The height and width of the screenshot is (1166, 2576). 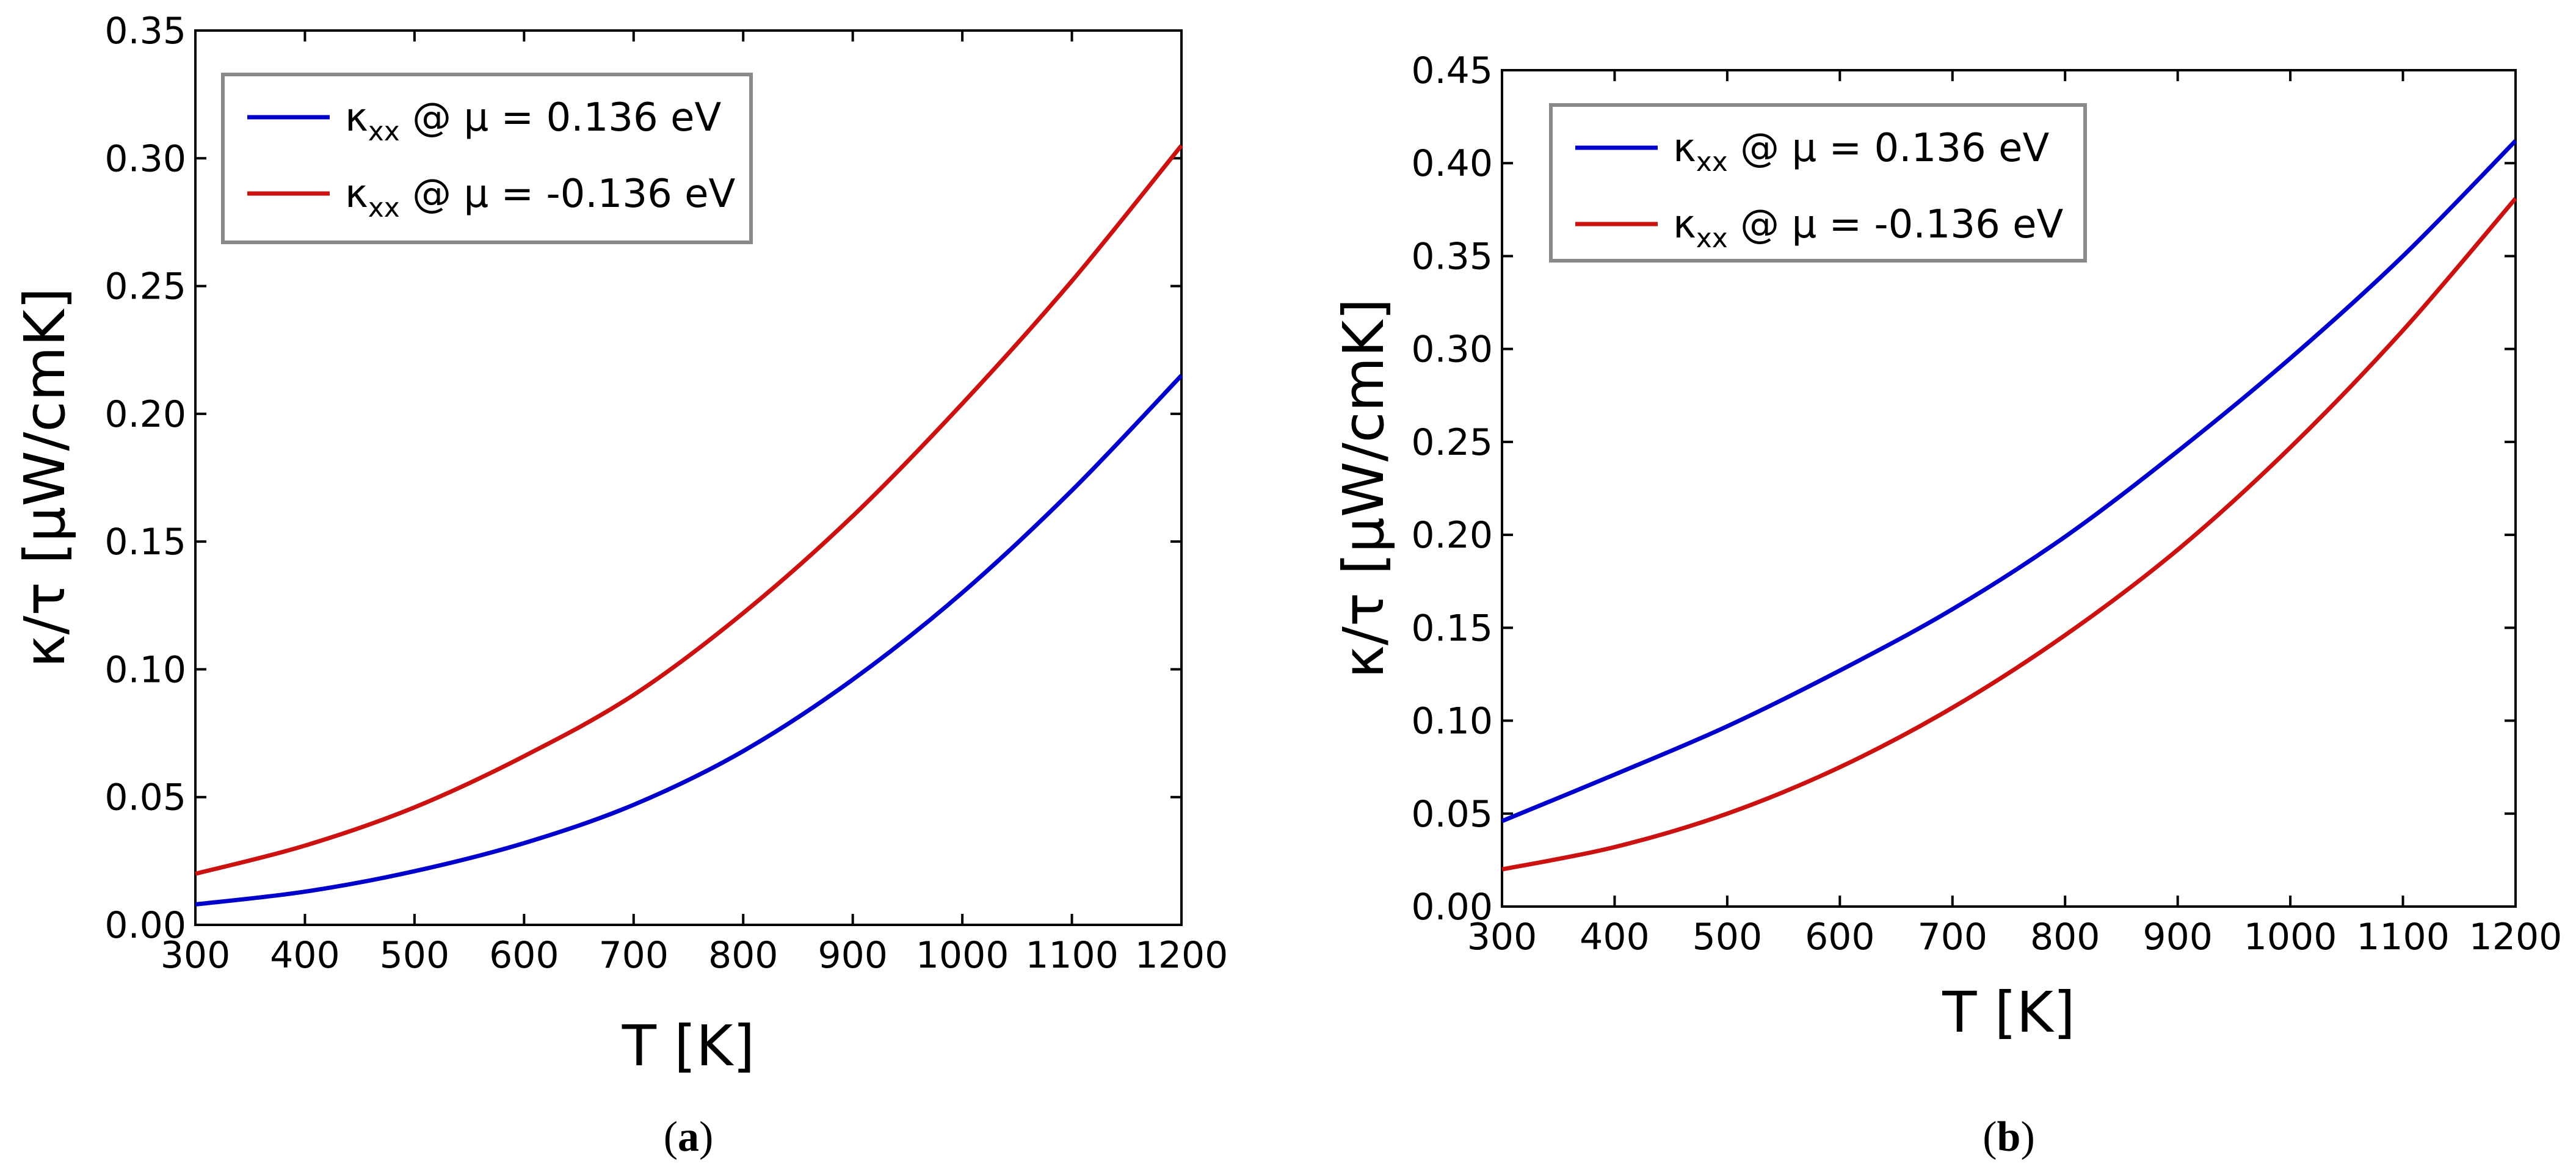 What do you see at coordinates (533, 121) in the screenshot?
I see `chart-a-legend-label-0: κxx @ μ = 0.136 eV` at bounding box center [533, 121].